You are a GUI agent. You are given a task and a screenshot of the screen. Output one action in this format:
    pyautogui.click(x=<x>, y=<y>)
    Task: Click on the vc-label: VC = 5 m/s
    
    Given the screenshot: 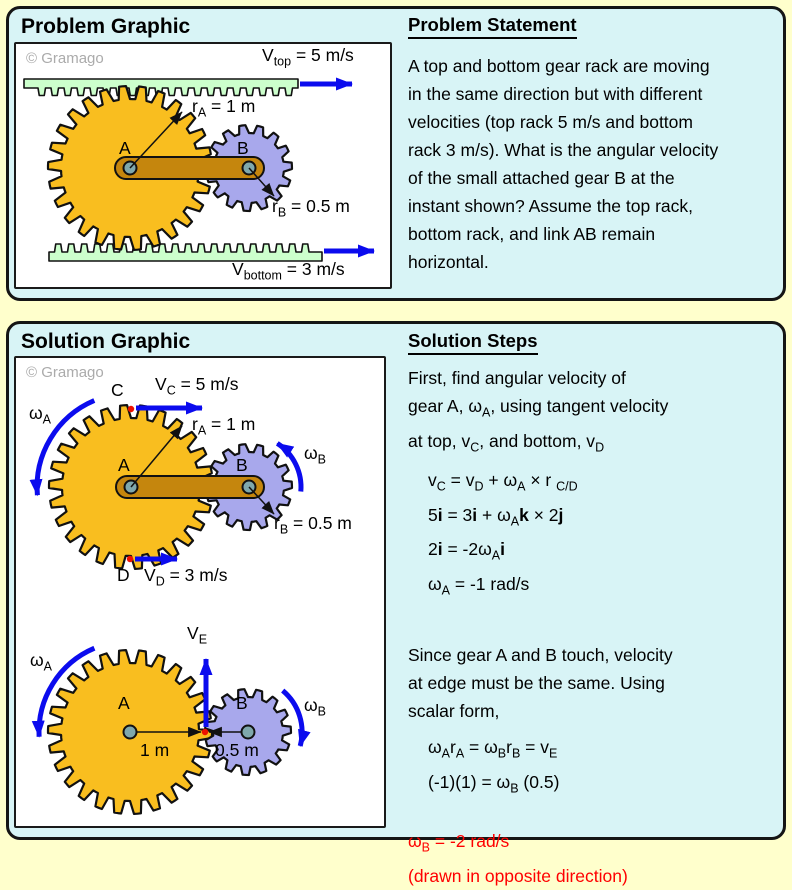 What is the action you would take?
    pyautogui.click(x=197, y=386)
    